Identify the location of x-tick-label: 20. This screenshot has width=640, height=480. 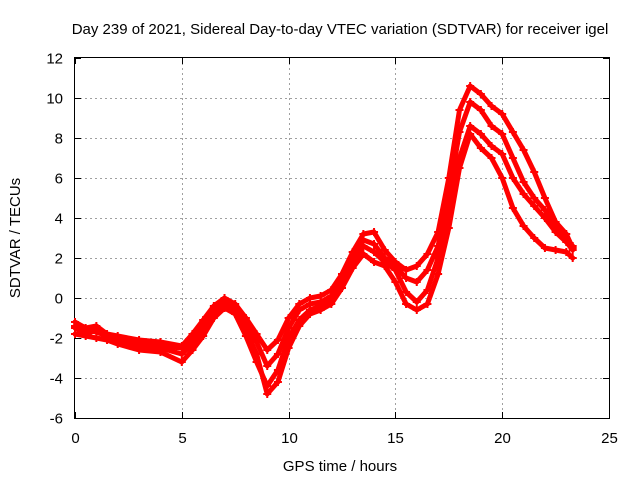
(502, 438).